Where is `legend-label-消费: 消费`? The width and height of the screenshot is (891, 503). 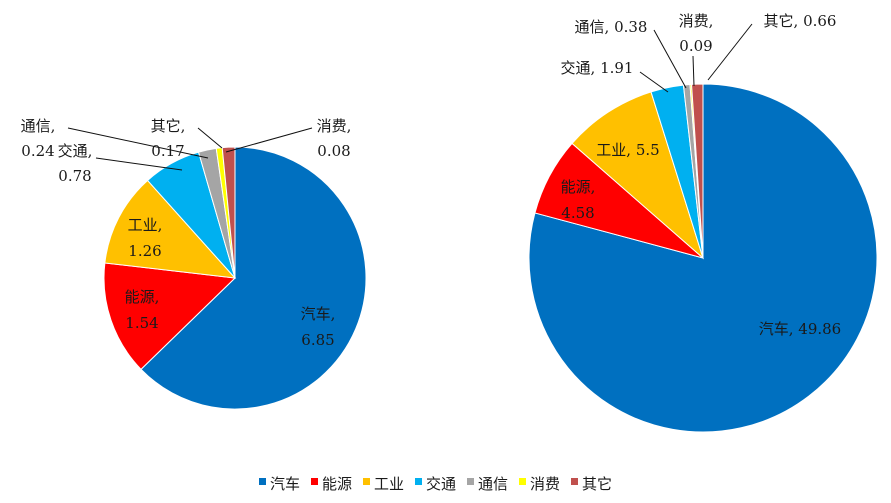
legend-label-消费: 消费 is located at coordinates (545, 484).